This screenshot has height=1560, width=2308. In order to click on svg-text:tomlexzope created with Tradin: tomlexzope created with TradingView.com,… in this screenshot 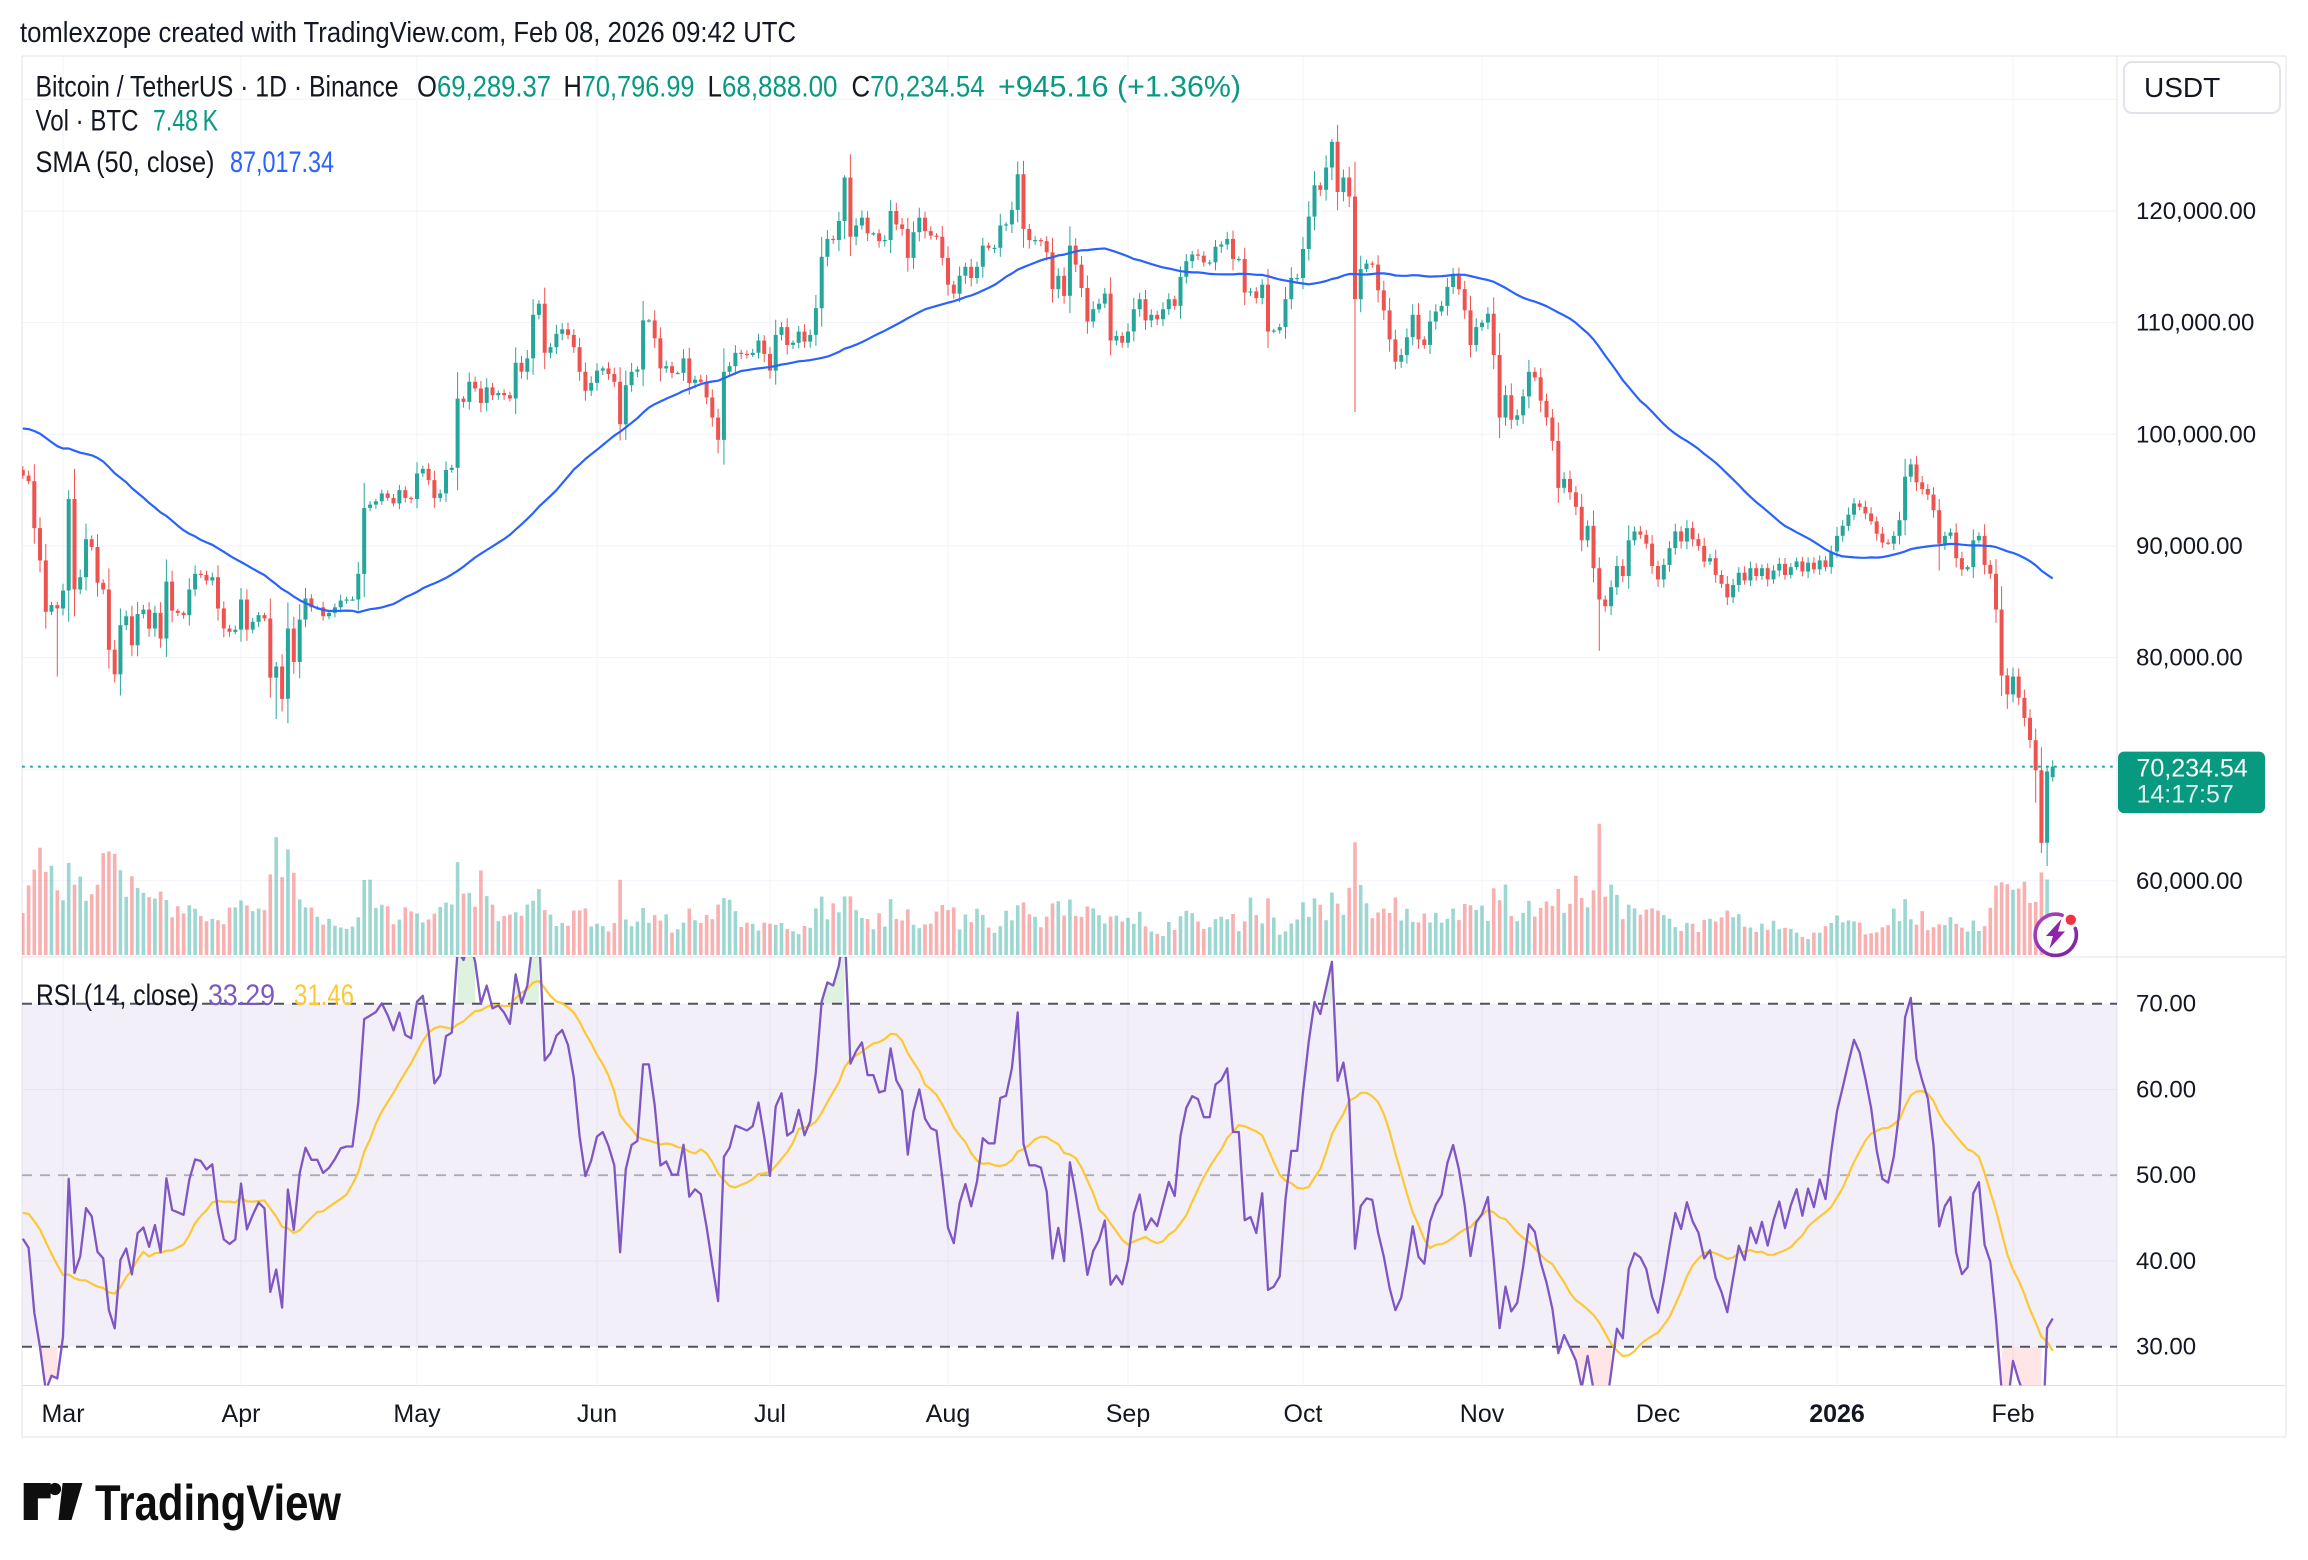, I will do `click(408, 33)`.